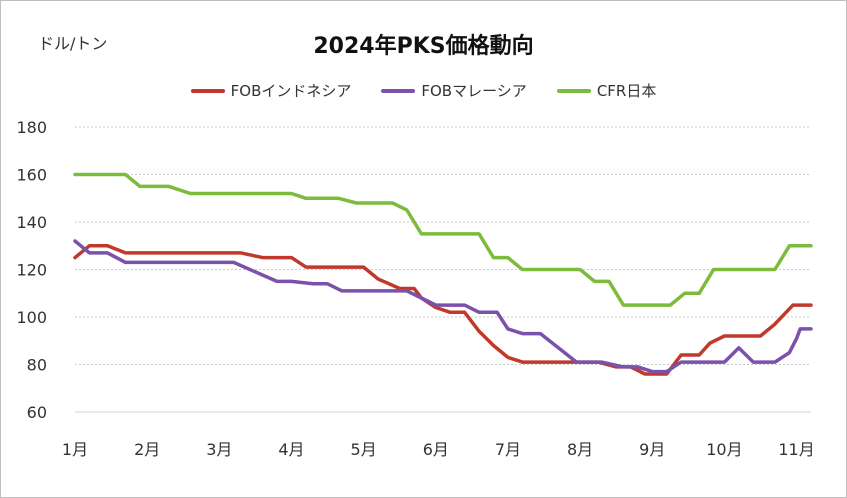 The width and height of the screenshot is (847, 498). I want to click on y-axis: 60 80 100 120 140 160 180, so click(31, 270).